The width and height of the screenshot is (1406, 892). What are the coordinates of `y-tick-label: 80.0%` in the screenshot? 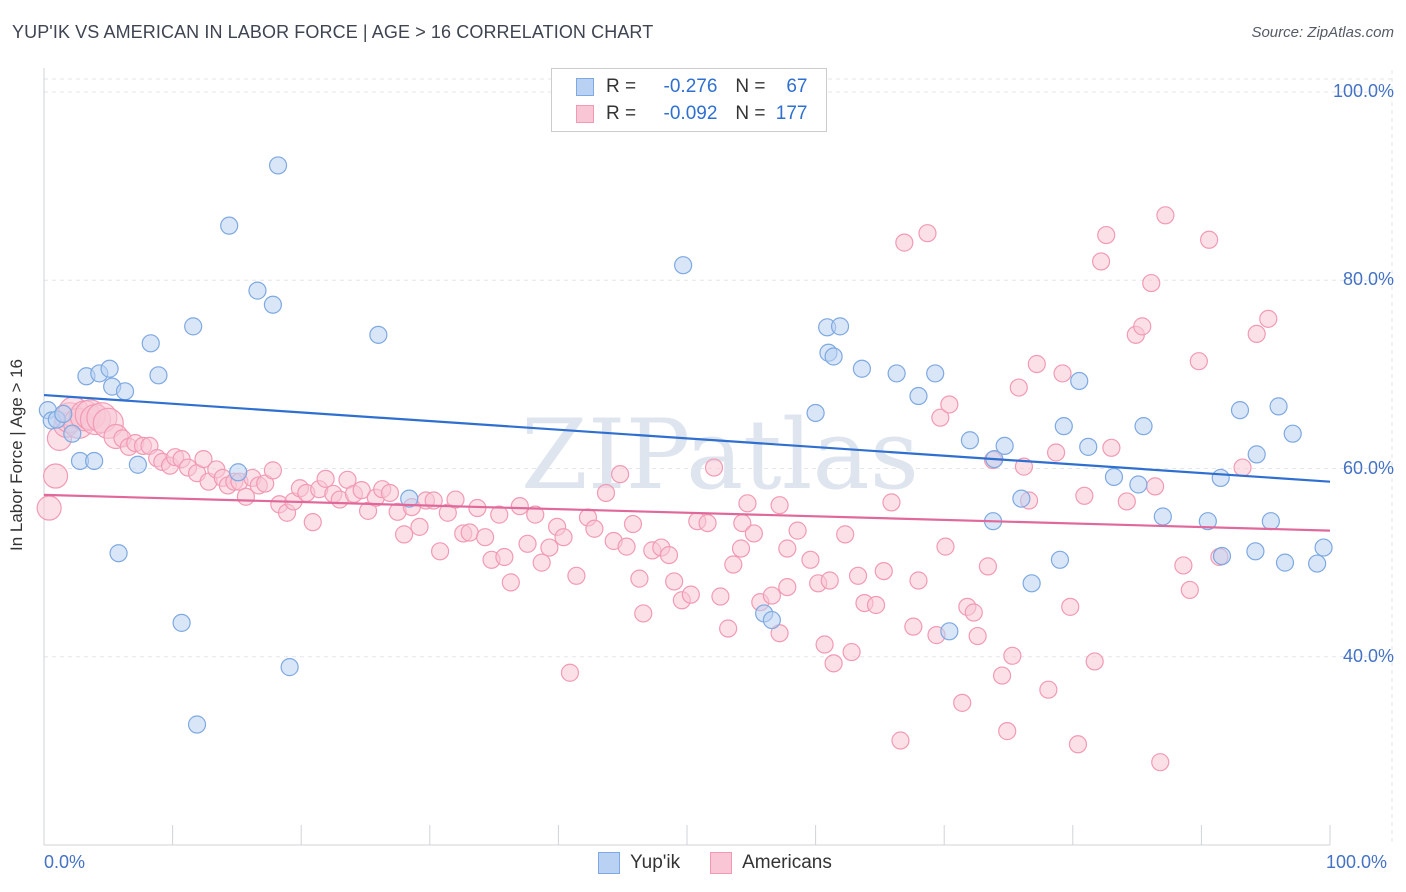 It's located at (1368, 279).